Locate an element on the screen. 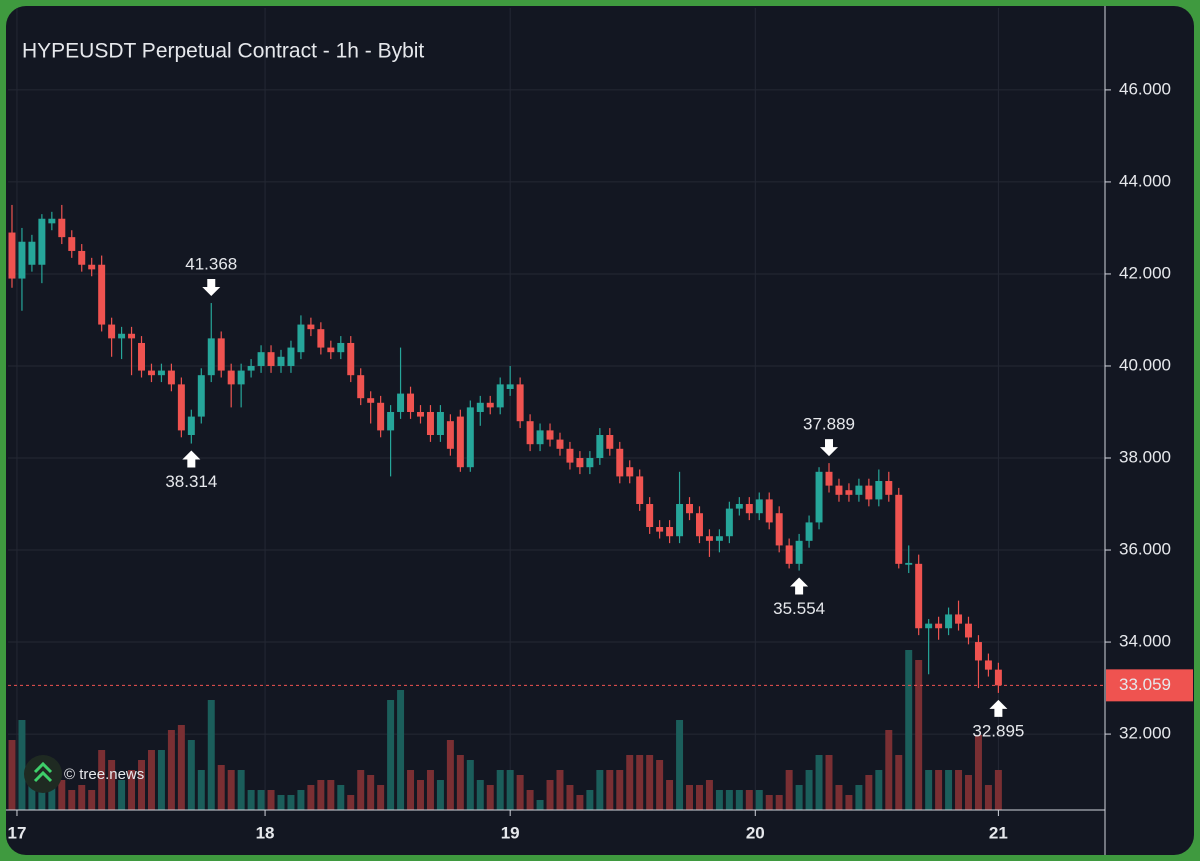 This screenshot has width=1200, height=861. annotation-label: 37.889 is located at coordinates (829, 424).